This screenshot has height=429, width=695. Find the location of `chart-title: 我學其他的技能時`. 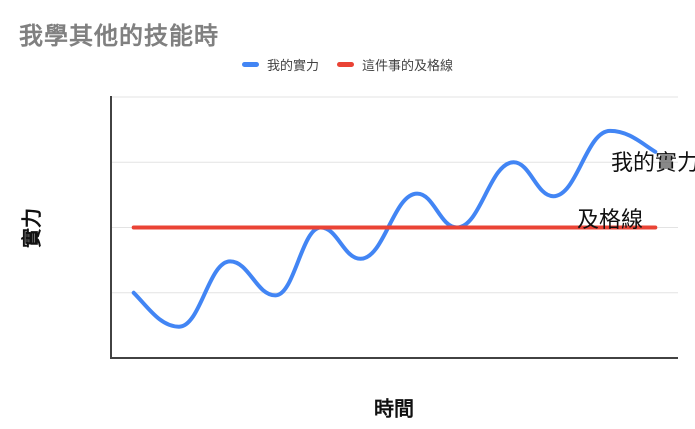

chart-title: 我學其他的技能時 is located at coordinates (119, 36).